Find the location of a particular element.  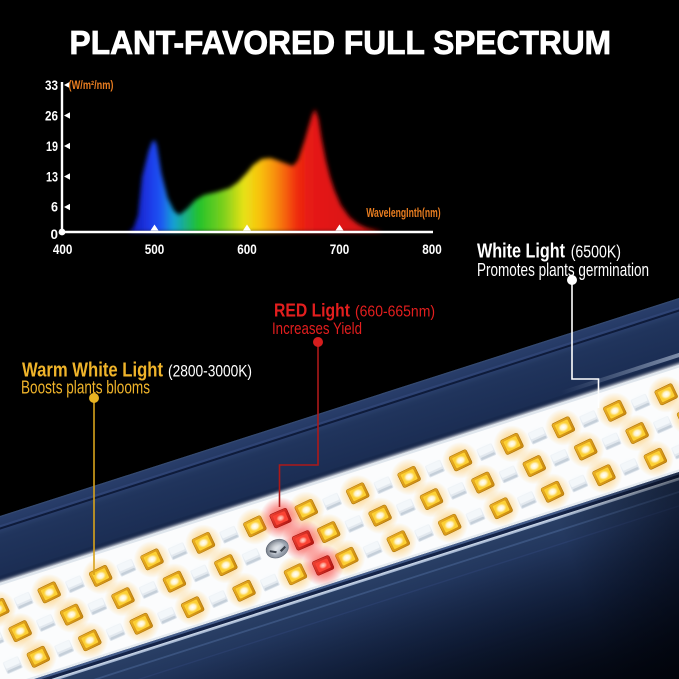

svg-text: 13 is located at coordinates (52, 177).